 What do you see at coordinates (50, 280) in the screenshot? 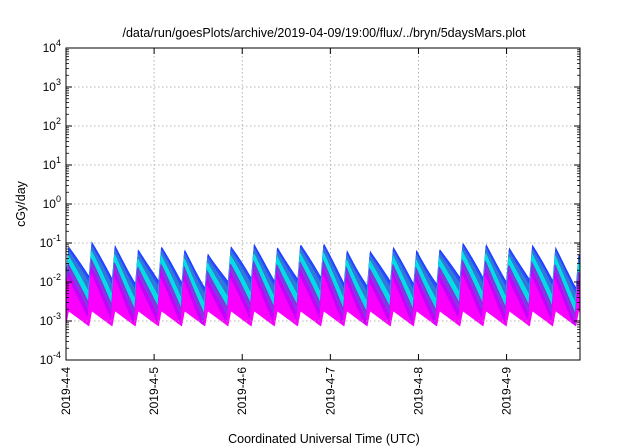
I see `y-tick-label: 10⁻²` at bounding box center [50, 280].